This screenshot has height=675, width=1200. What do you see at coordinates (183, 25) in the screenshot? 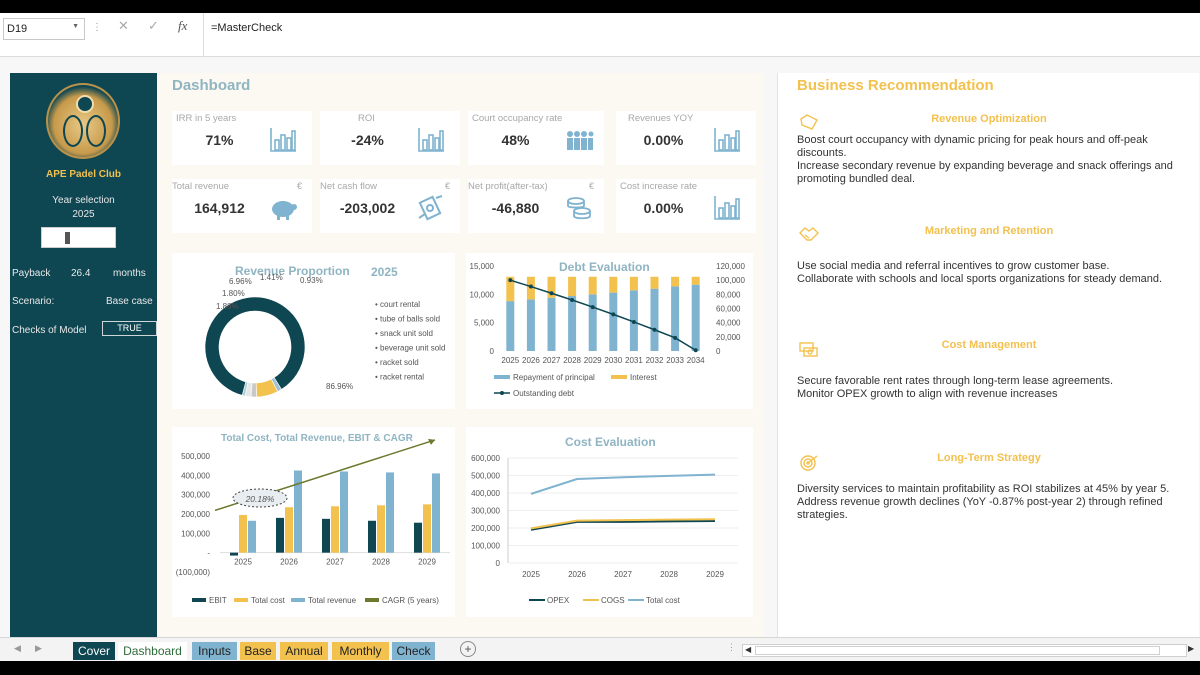
I see `function-icon: fx` at bounding box center [183, 25].